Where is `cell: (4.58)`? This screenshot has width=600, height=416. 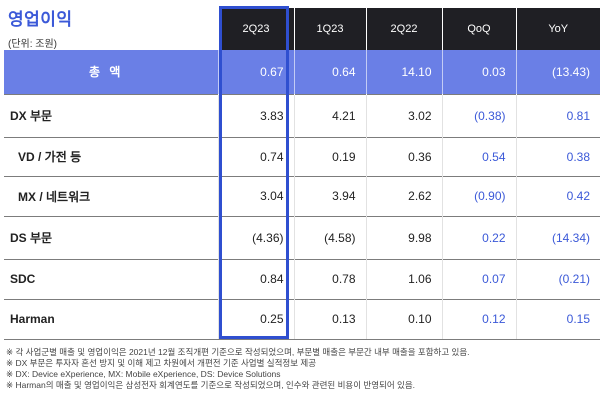
cell: (4.58) is located at coordinates (329, 237).